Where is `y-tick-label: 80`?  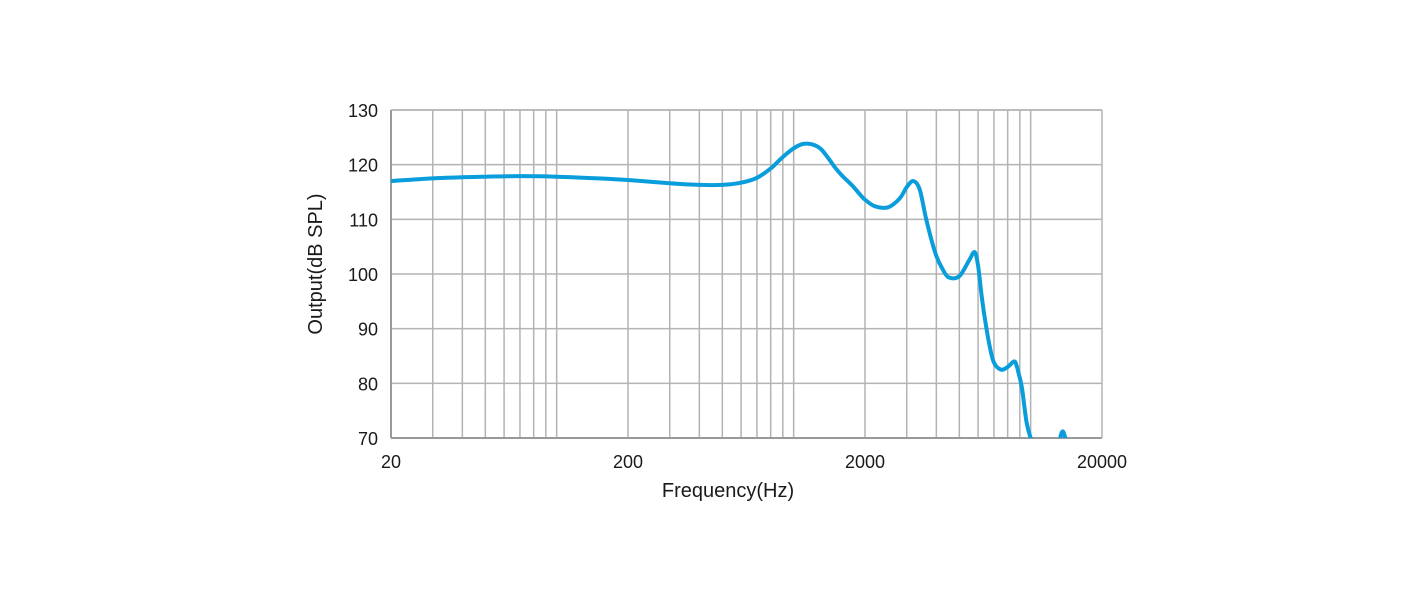 y-tick-label: 80 is located at coordinates (368, 384).